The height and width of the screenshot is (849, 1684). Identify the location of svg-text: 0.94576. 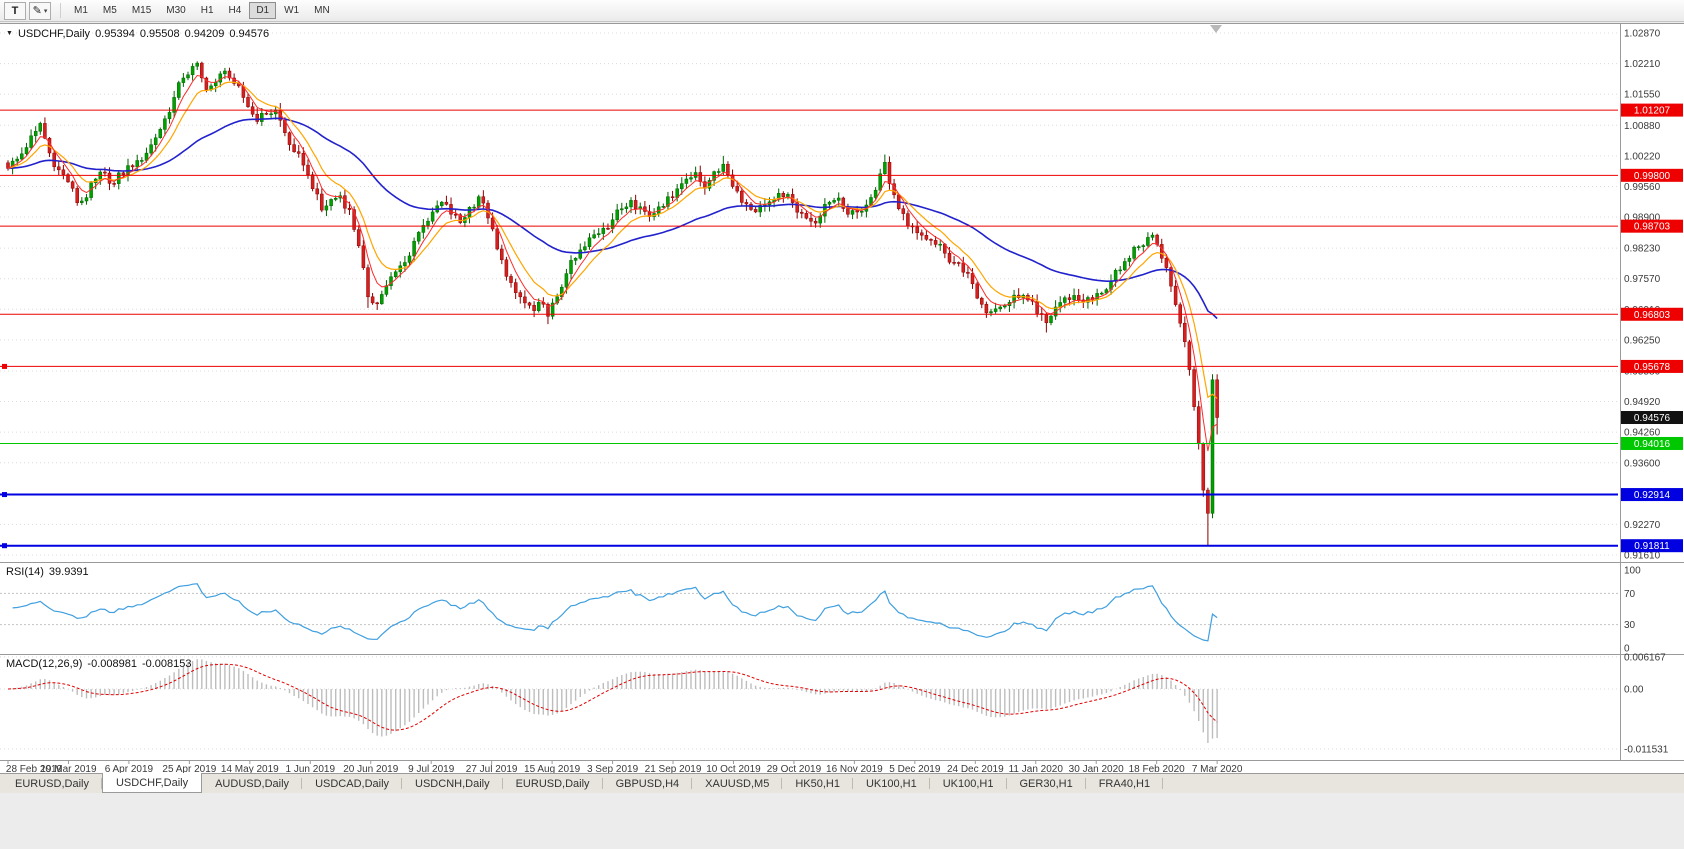
(1652, 418).